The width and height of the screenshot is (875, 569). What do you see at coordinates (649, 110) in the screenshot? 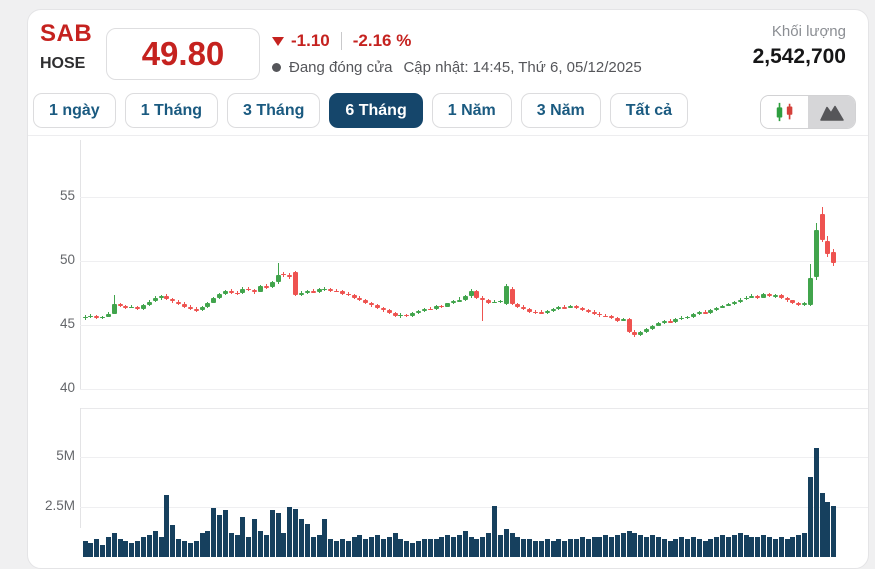
I see `tab-all: Tất cả` at bounding box center [649, 110].